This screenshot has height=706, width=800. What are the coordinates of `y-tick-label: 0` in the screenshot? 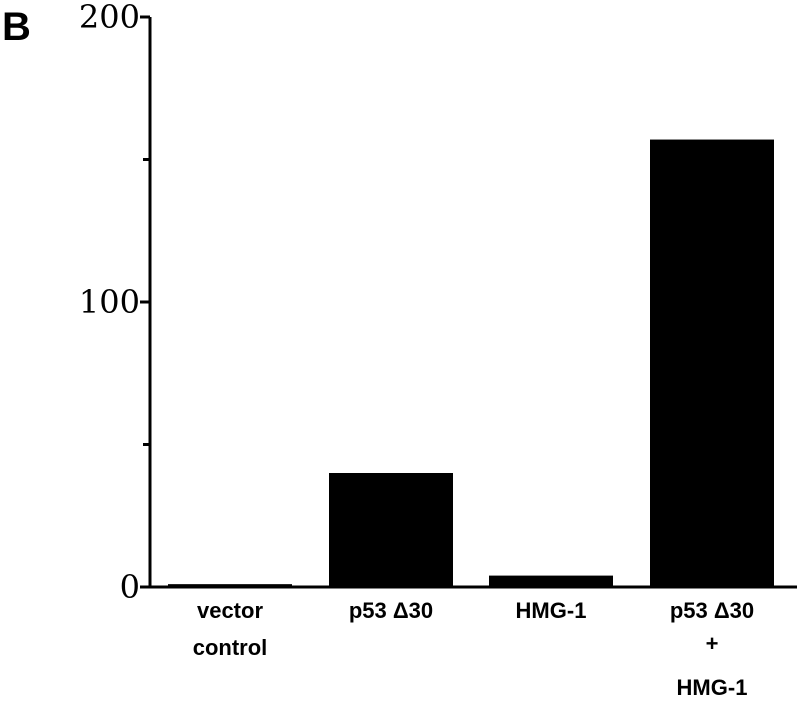 It's located at (130, 587).